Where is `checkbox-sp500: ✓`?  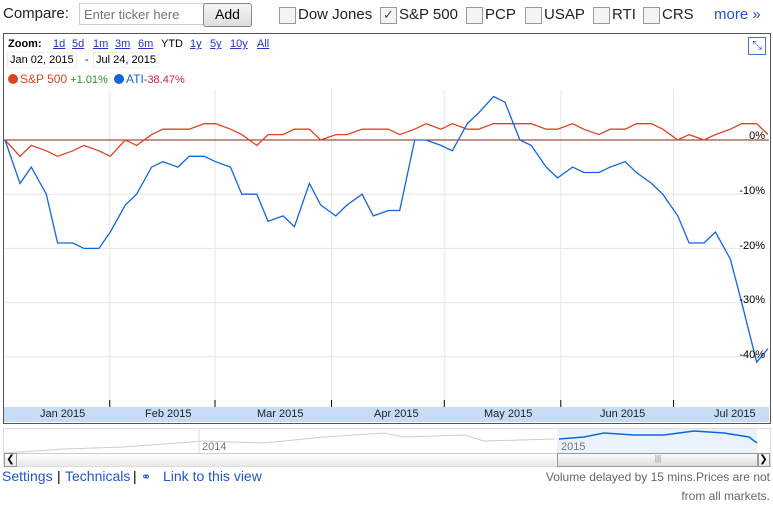 checkbox-sp500: ✓ is located at coordinates (388, 15).